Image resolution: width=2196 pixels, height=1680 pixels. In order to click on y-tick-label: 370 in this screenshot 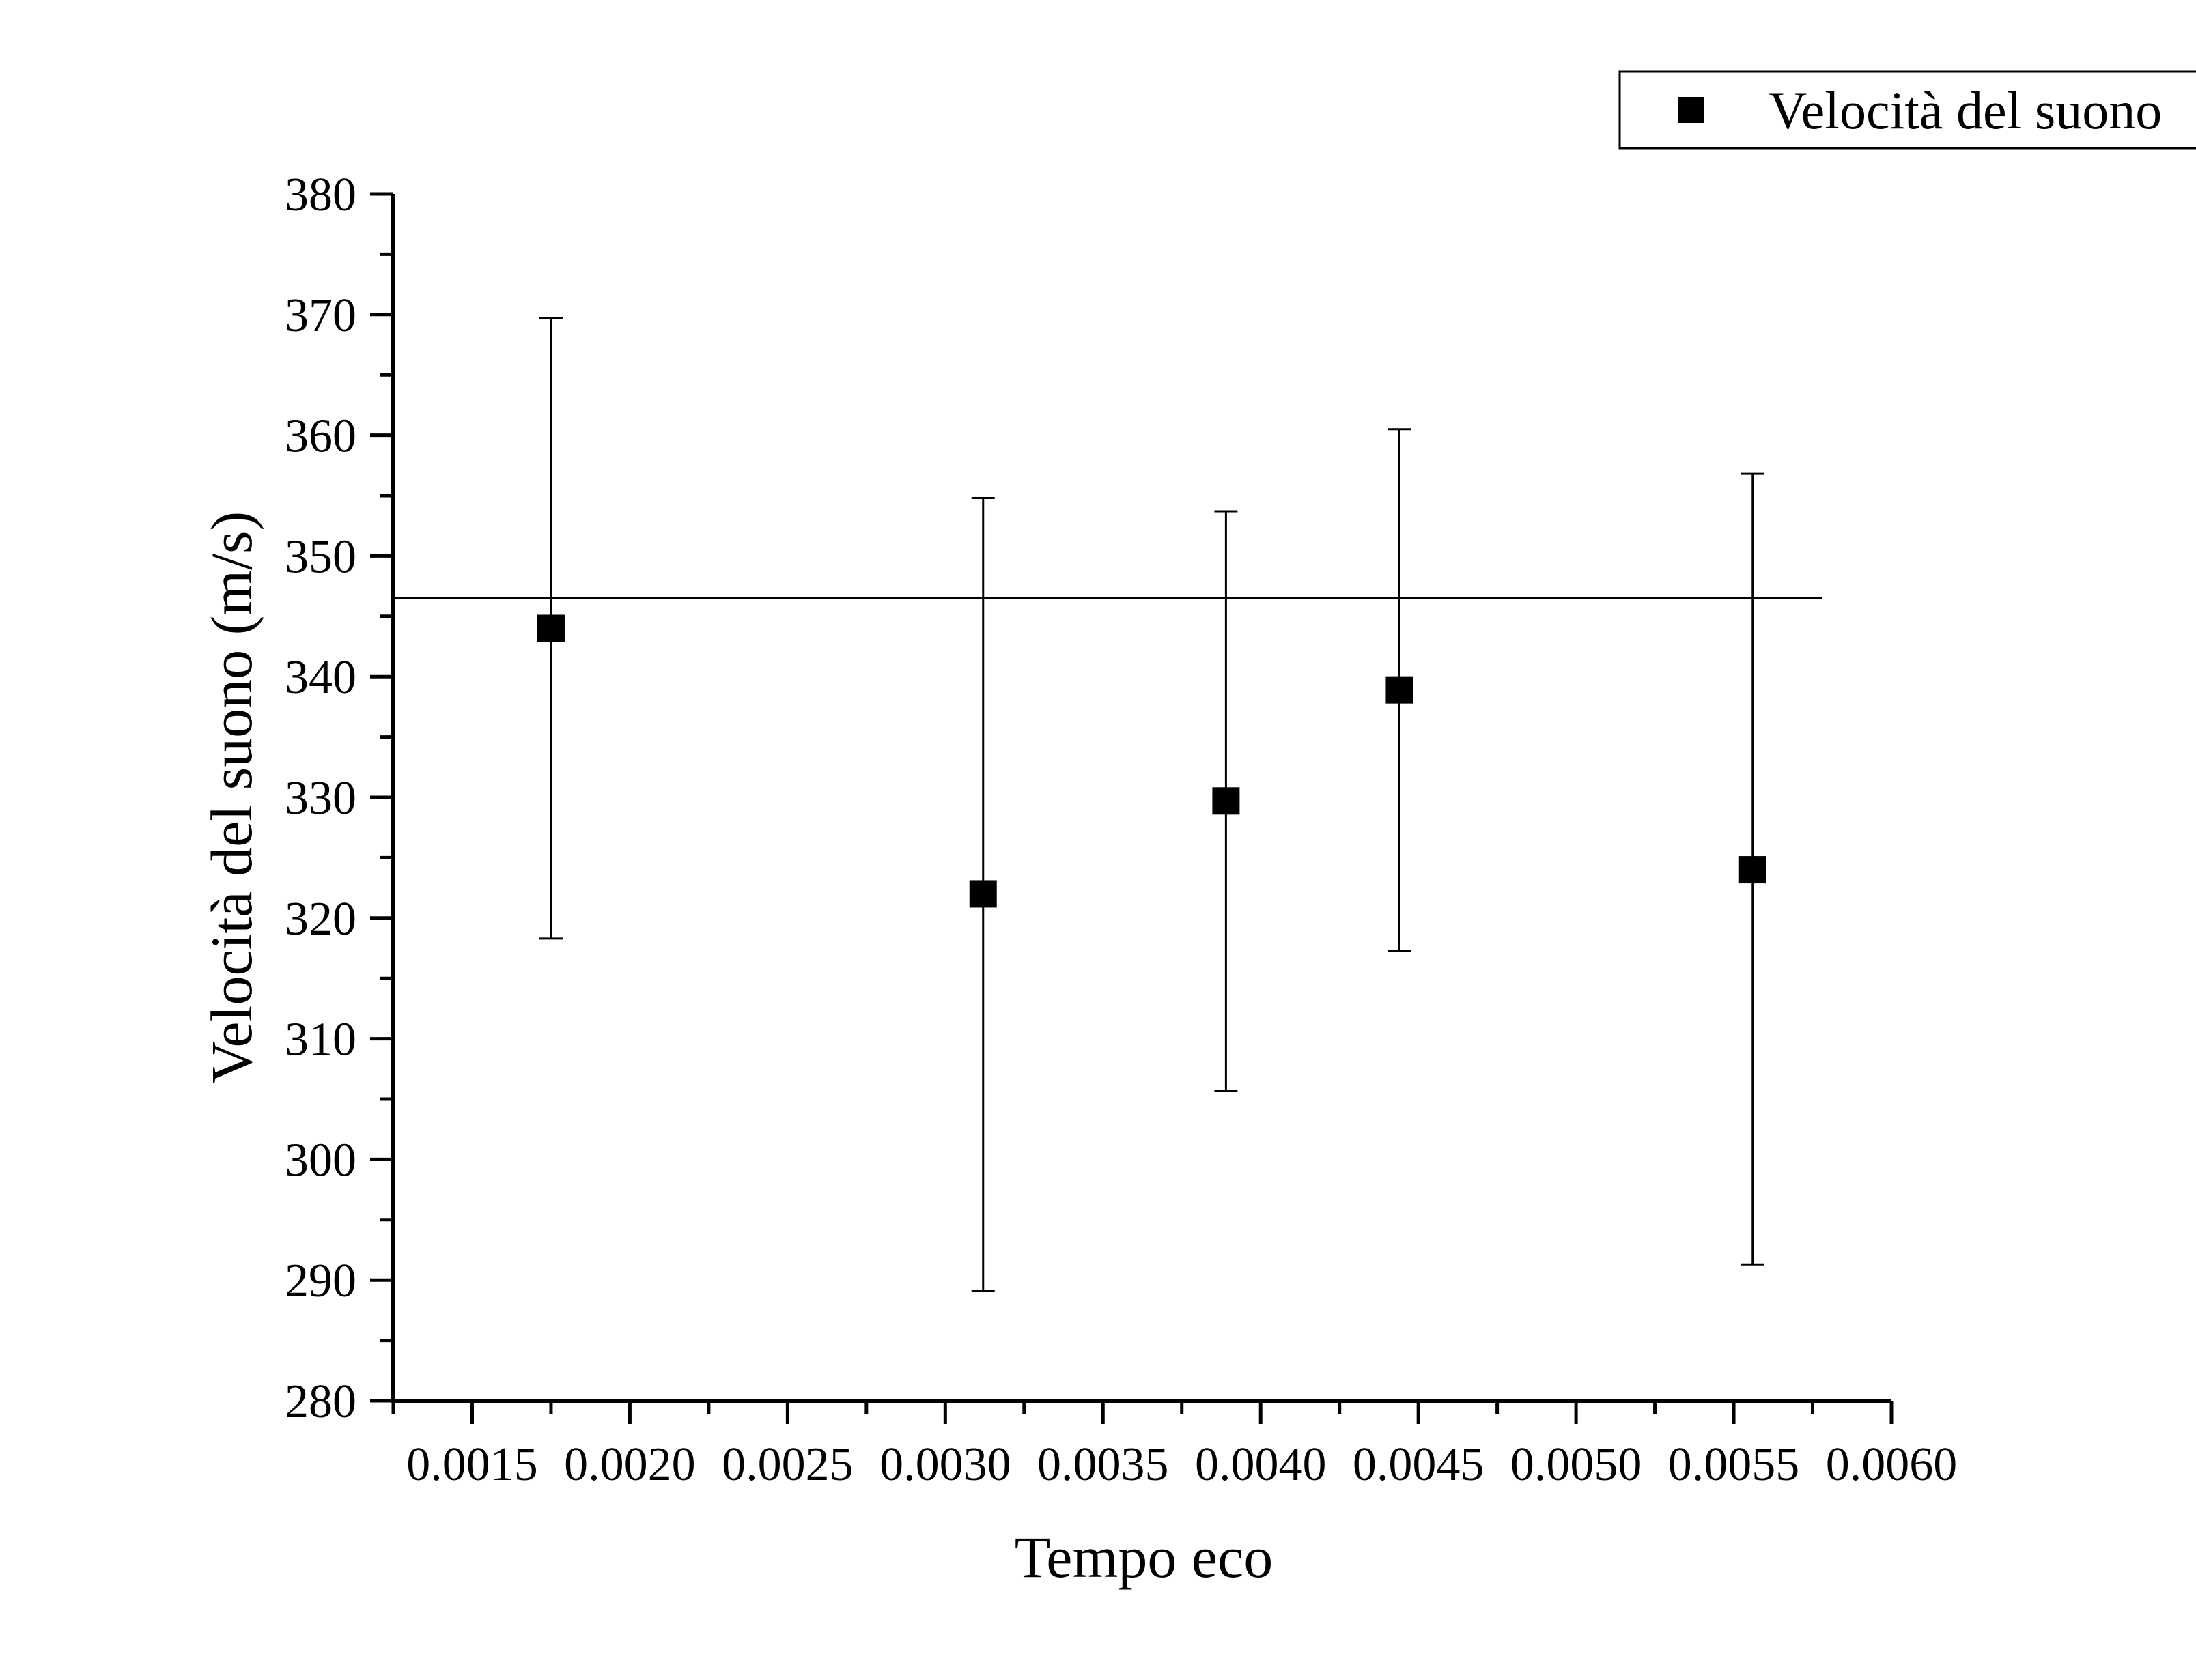, I will do `click(321, 315)`.